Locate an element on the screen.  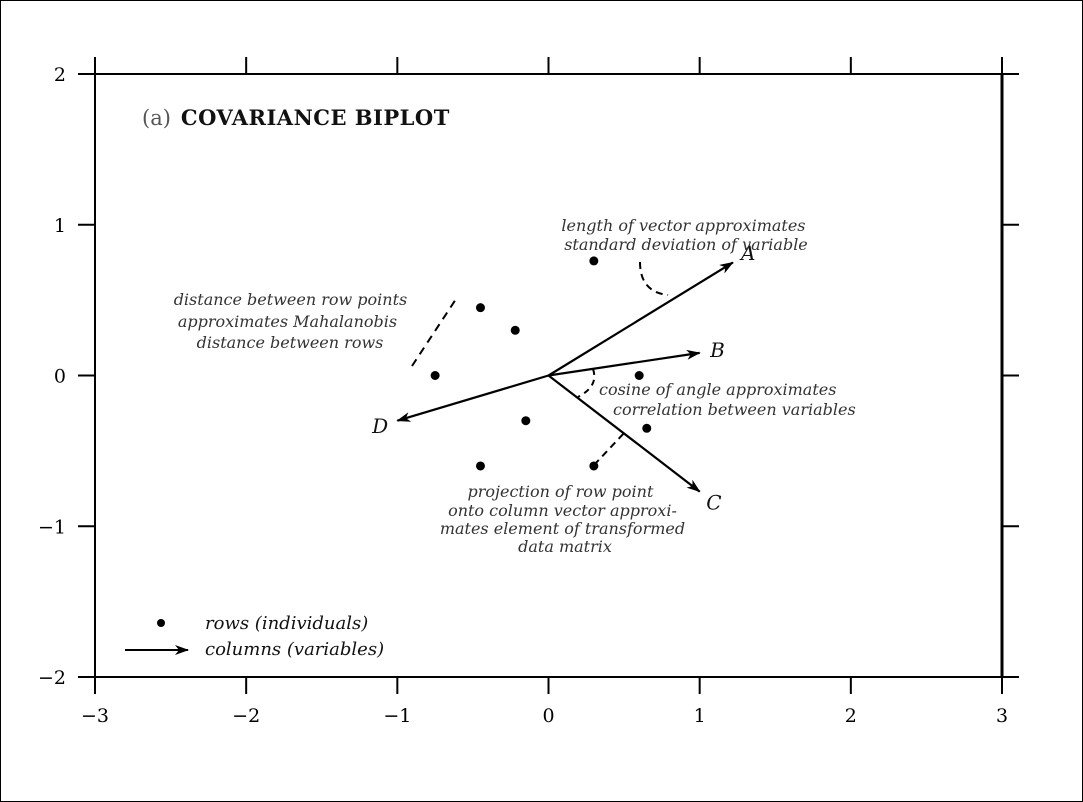
vector-c is located at coordinates (624, 433).